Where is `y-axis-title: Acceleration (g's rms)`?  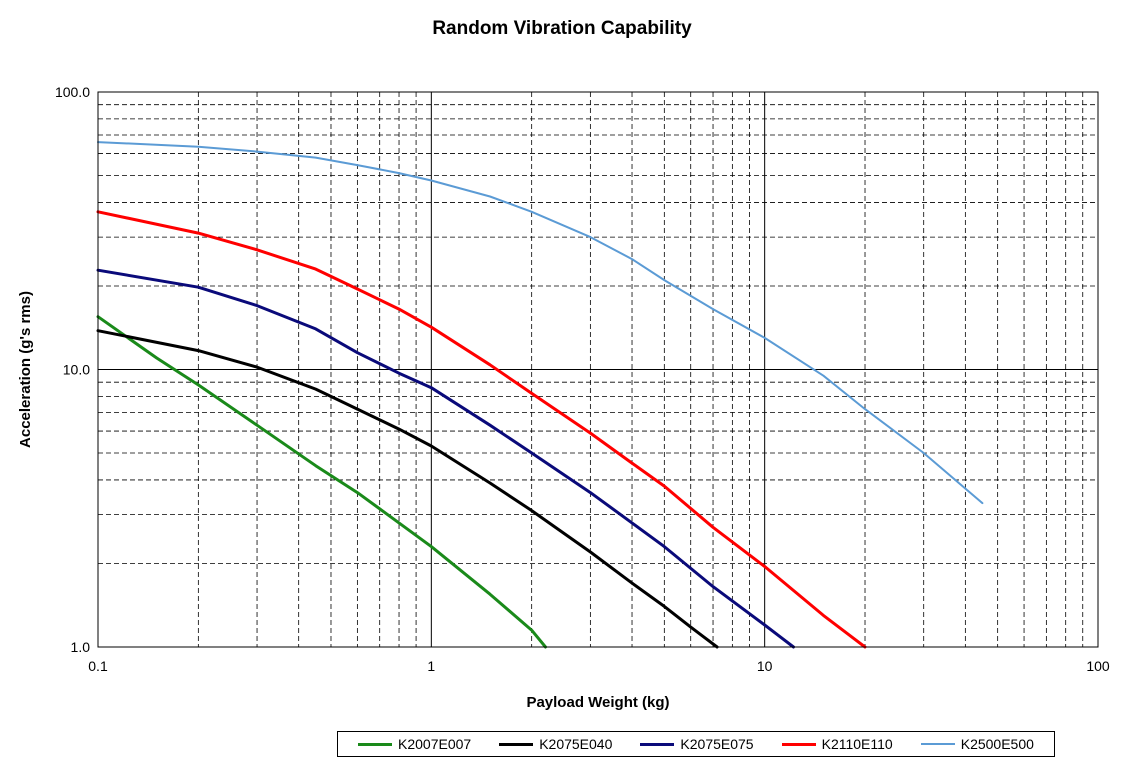 y-axis-title: Acceleration (g's rms) is located at coordinates (25, 369).